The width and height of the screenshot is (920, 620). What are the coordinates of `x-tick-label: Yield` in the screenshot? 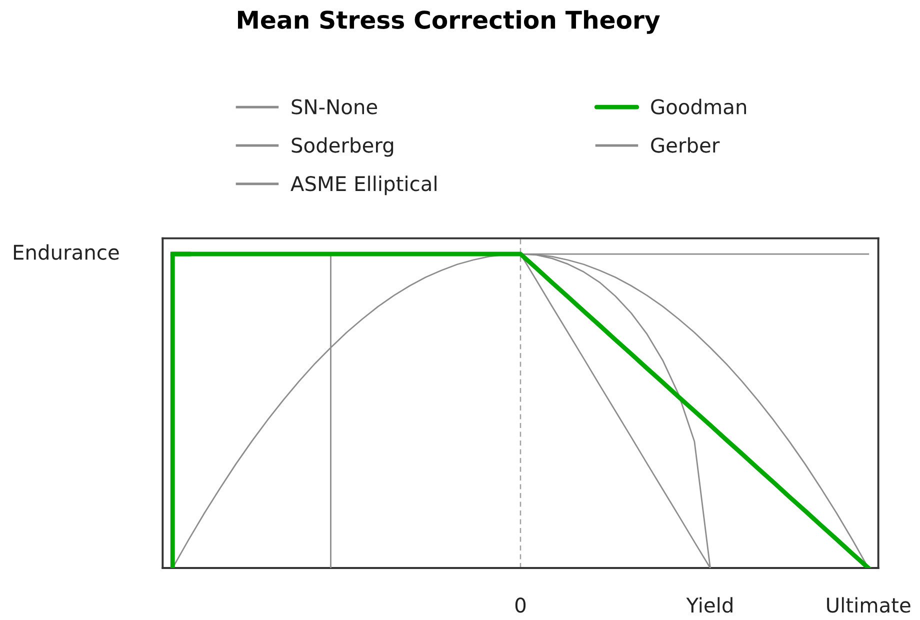 It's located at (709, 605).